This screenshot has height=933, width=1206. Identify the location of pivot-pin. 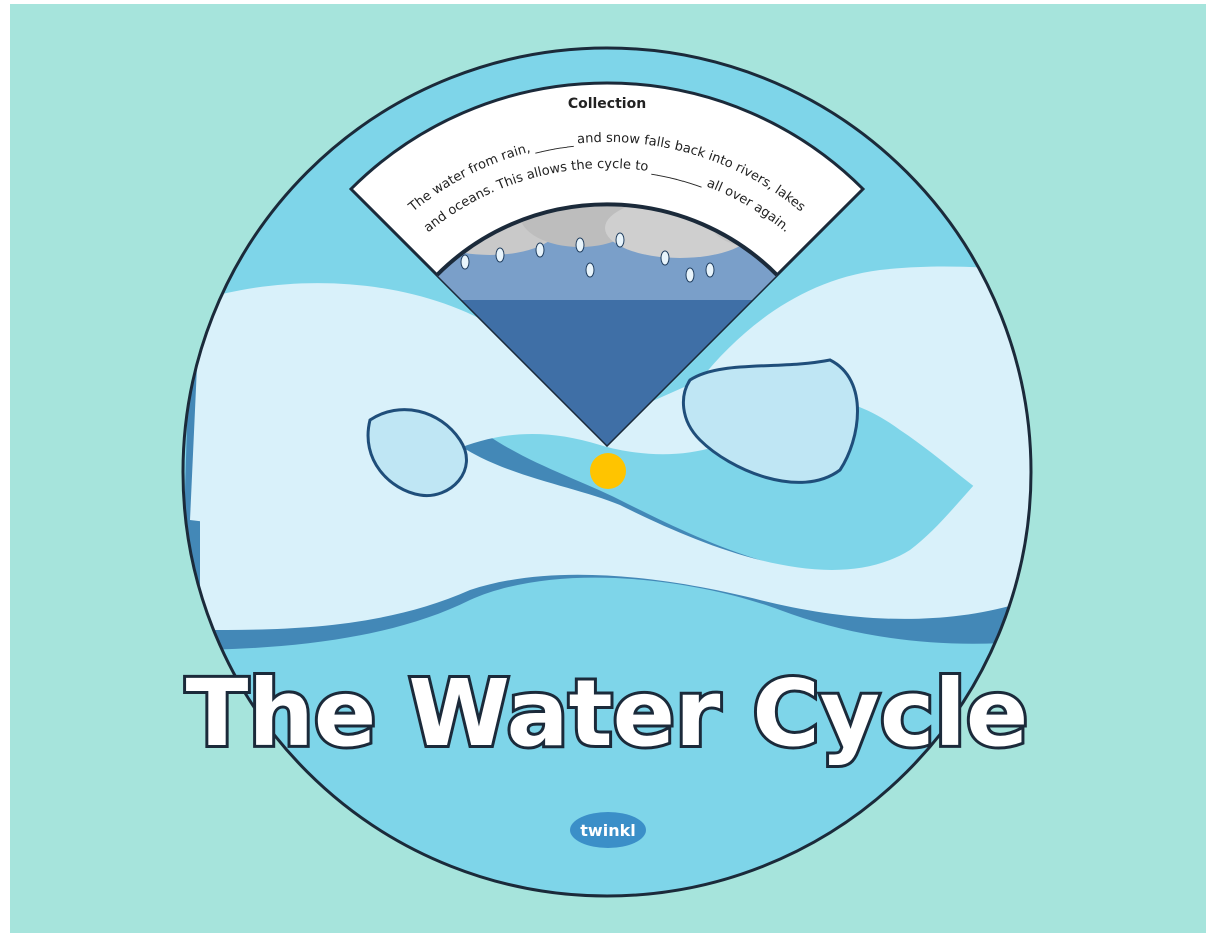
(608, 471).